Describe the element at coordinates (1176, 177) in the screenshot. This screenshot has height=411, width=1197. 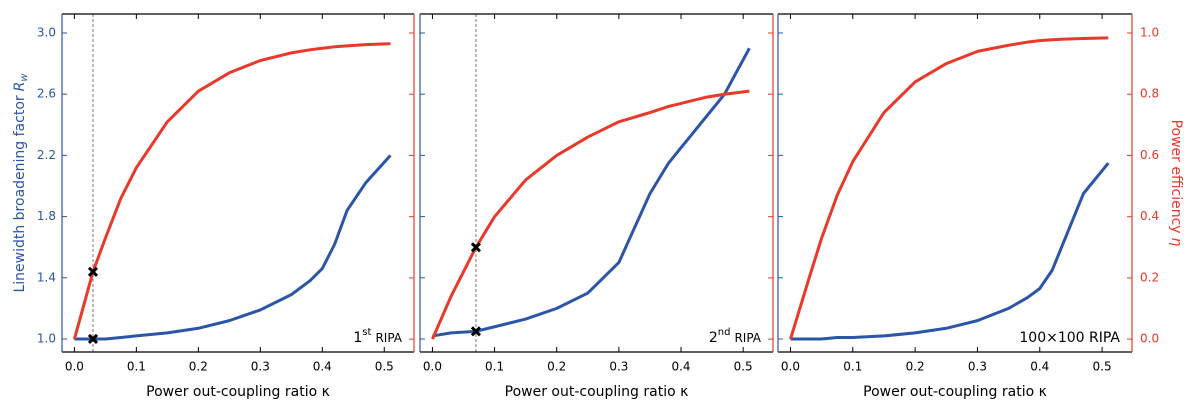
I see `y2-axis-label-text: Power efficiency` at that location.